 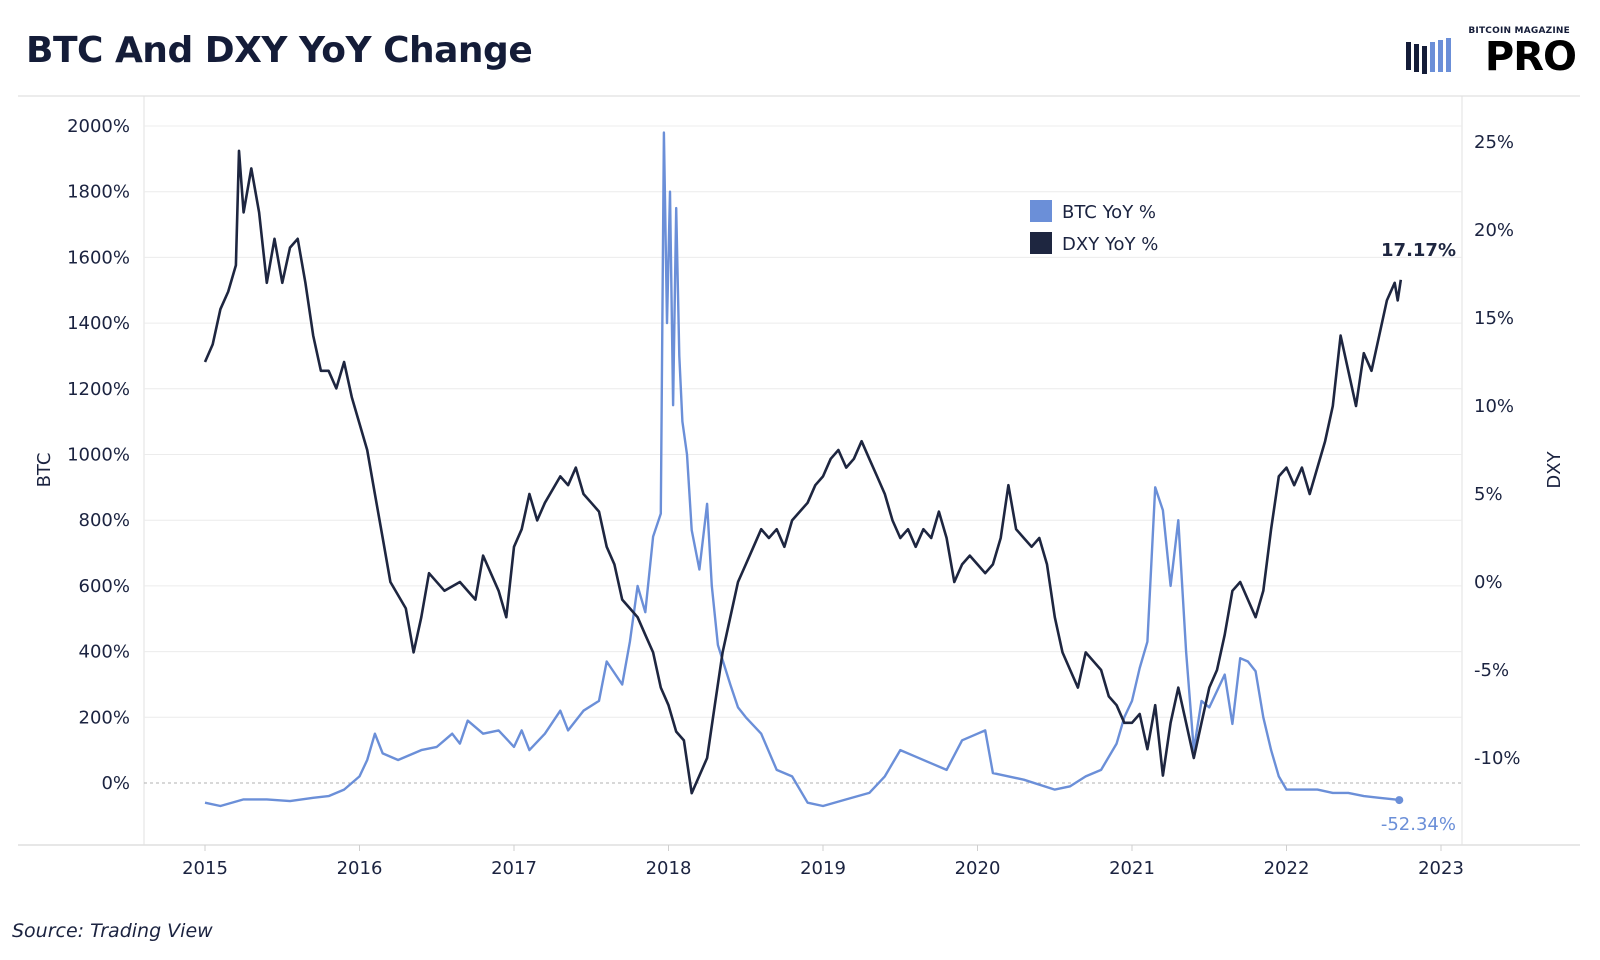 I want to click on y-tick-label-right: 5%, so click(x=1488, y=494).